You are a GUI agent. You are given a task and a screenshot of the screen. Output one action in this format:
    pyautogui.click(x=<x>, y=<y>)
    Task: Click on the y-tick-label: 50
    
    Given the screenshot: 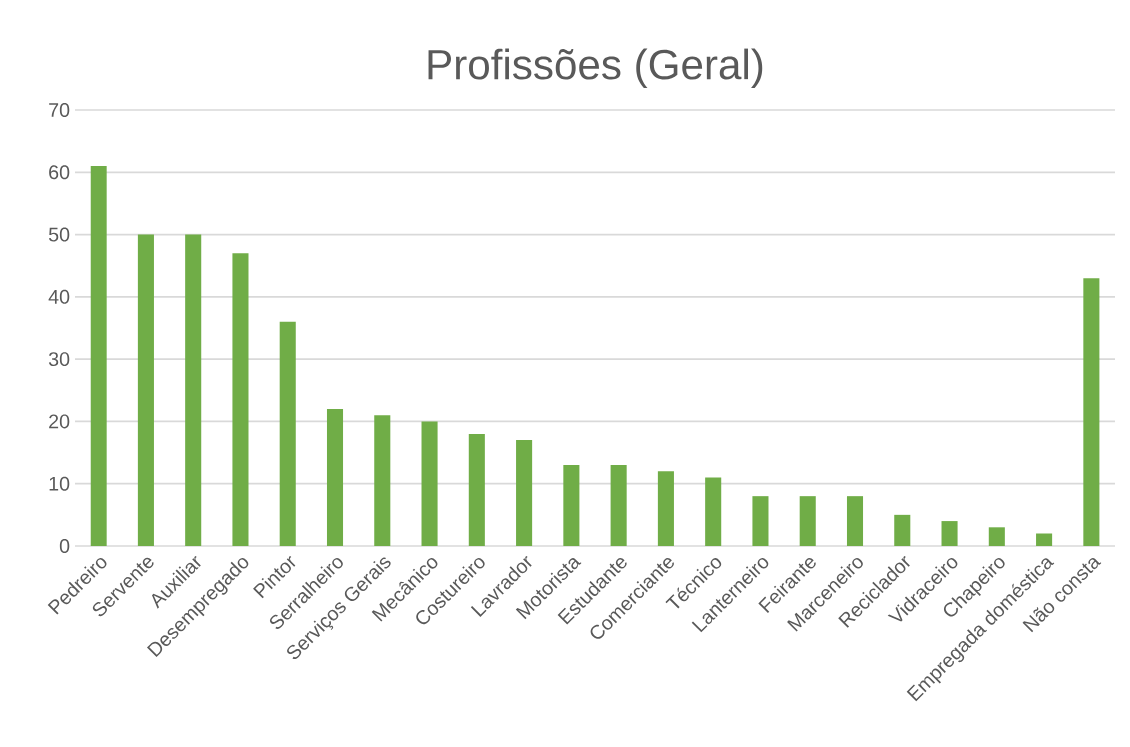 What is the action you would take?
    pyautogui.click(x=59, y=234)
    